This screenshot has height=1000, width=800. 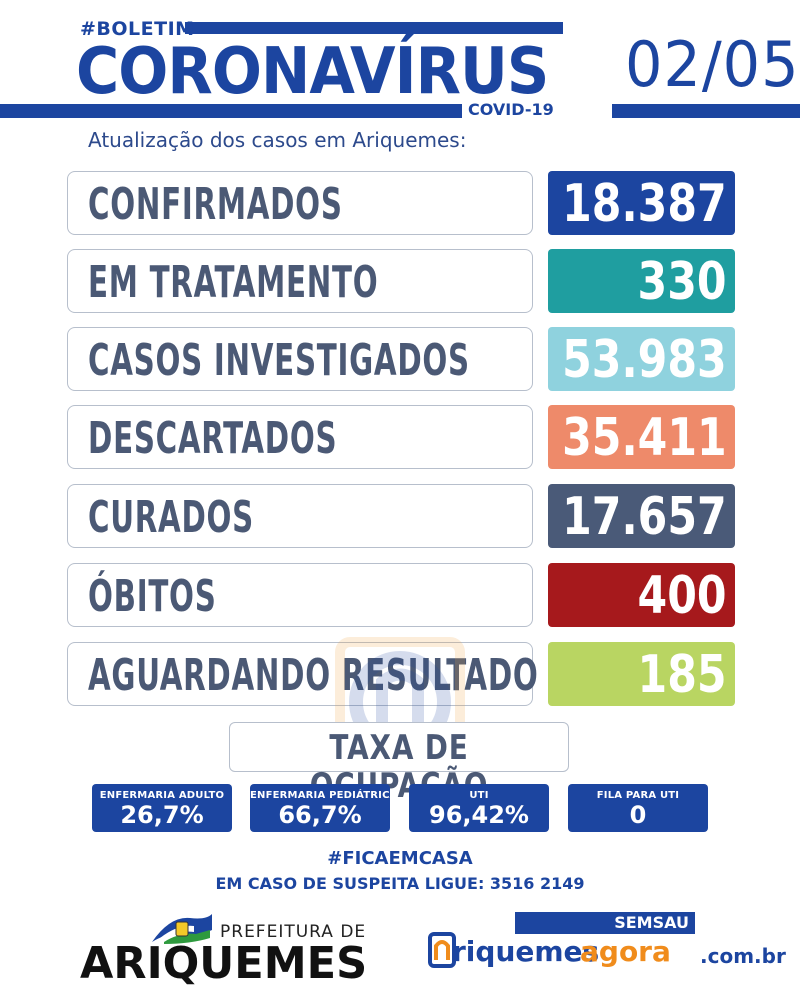 I want to click on prefeitura-label: PREFEITURA DE, so click(x=293, y=932).